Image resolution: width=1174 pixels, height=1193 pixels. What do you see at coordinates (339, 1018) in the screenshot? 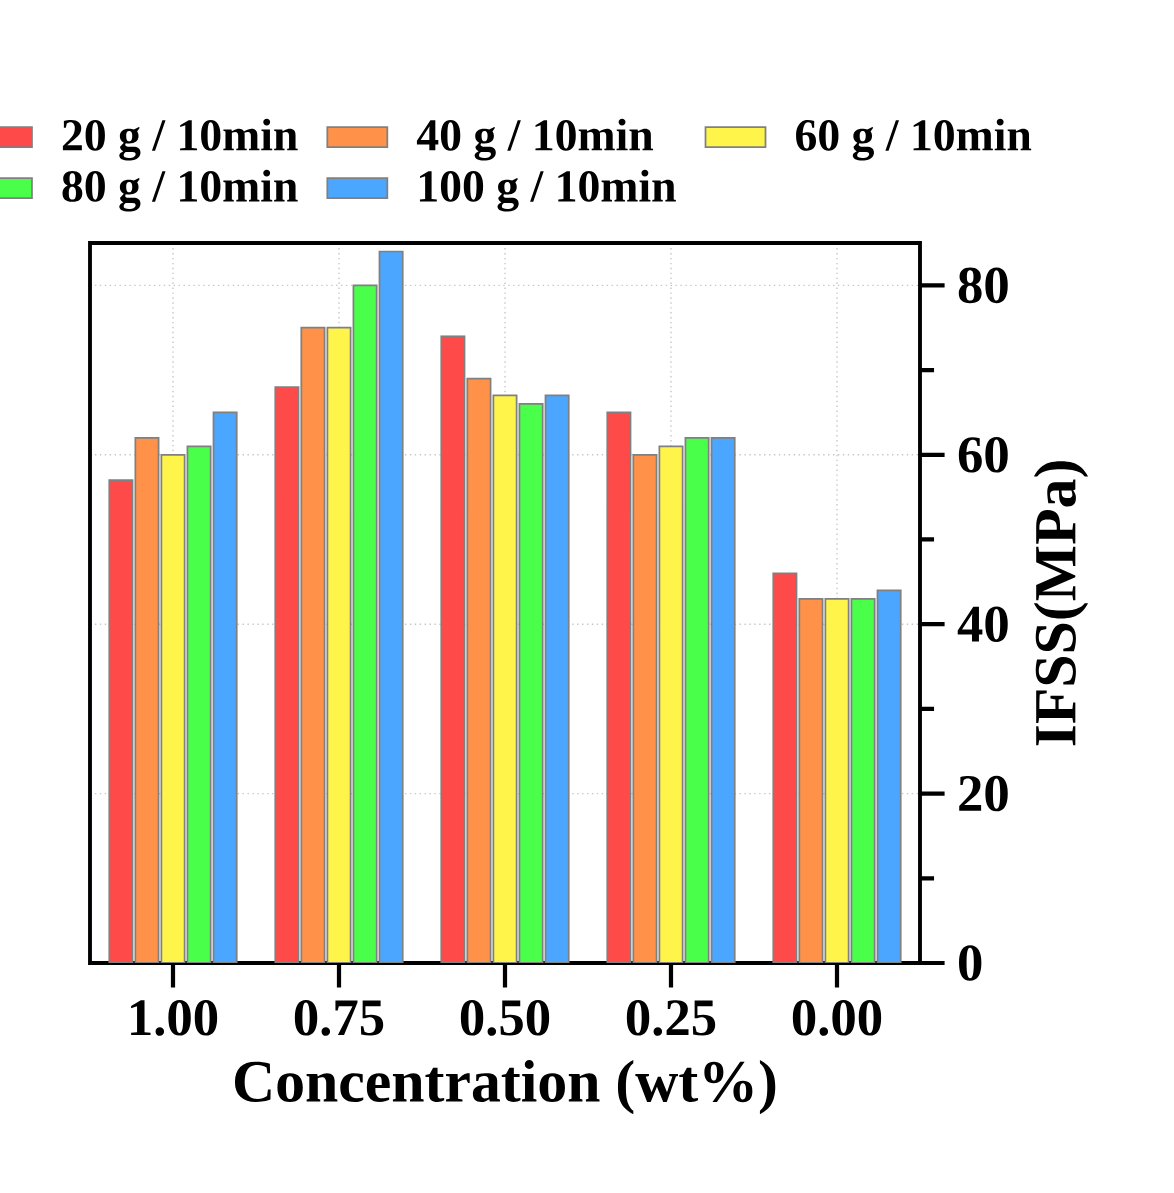
I see `x-tick-label: 0.75` at bounding box center [339, 1018].